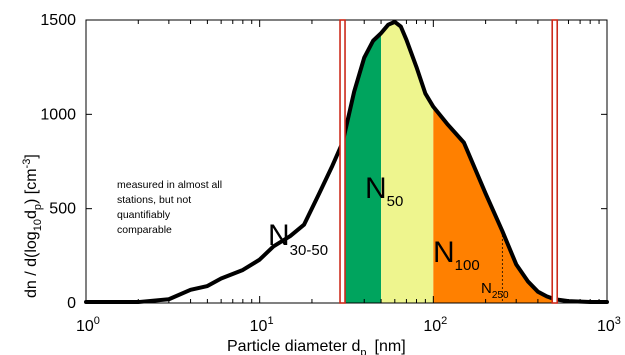 This screenshot has width=625, height=355. Describe the element at coordinates (298, 239) in the screenshot. I see `label-n30-50: N30-50` at that location.